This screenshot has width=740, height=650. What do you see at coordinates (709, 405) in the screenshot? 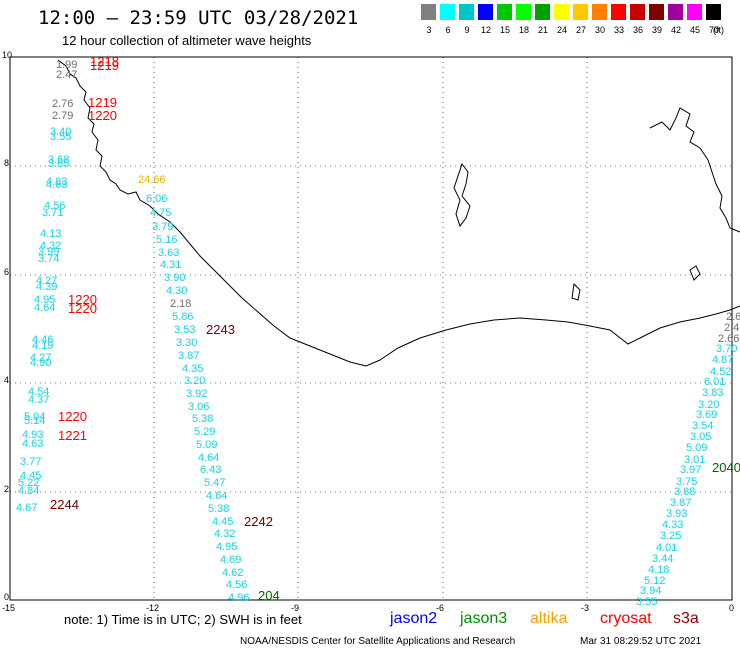
I see `wave-height-label: 3.20` at bounding box center [709, 405].